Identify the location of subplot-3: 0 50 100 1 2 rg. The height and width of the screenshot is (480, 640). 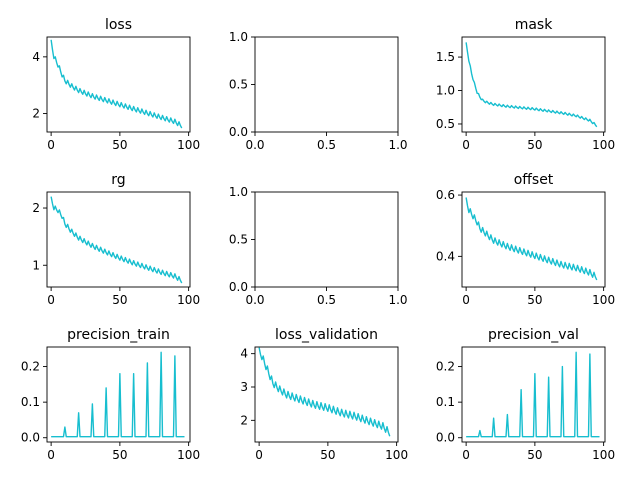
(116, 239).